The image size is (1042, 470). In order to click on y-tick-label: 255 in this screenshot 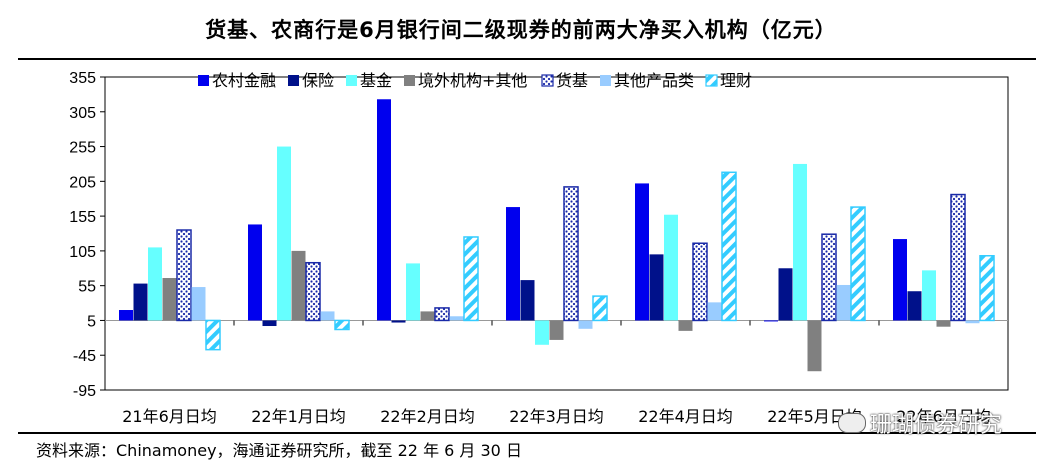, I will do `click(82, 148)`.